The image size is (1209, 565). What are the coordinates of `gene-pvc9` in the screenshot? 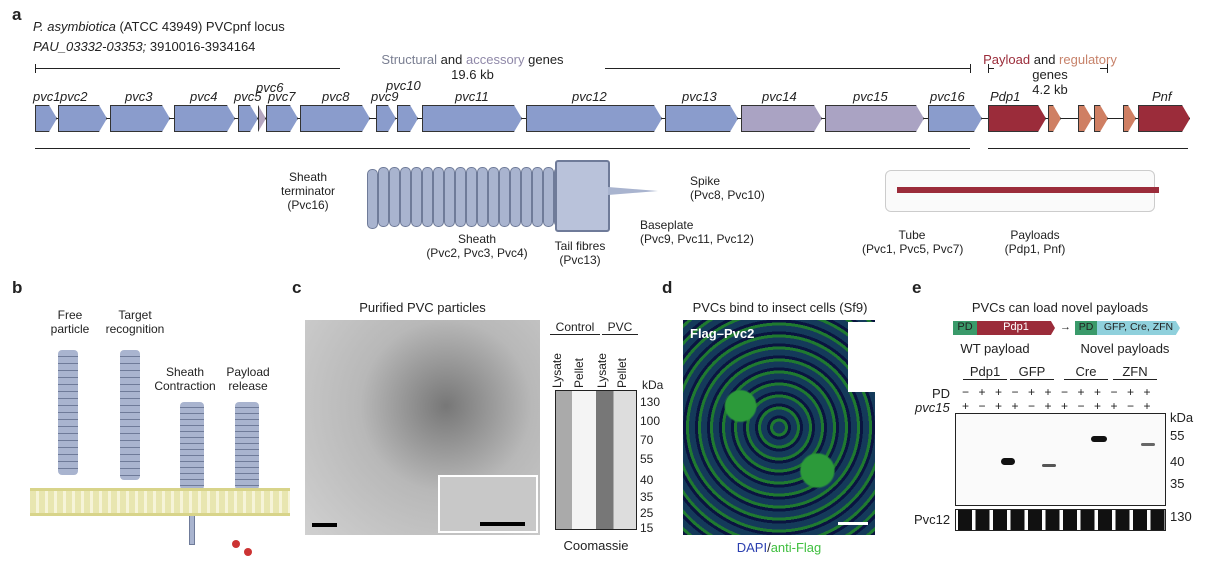 It's located at (386, 118).